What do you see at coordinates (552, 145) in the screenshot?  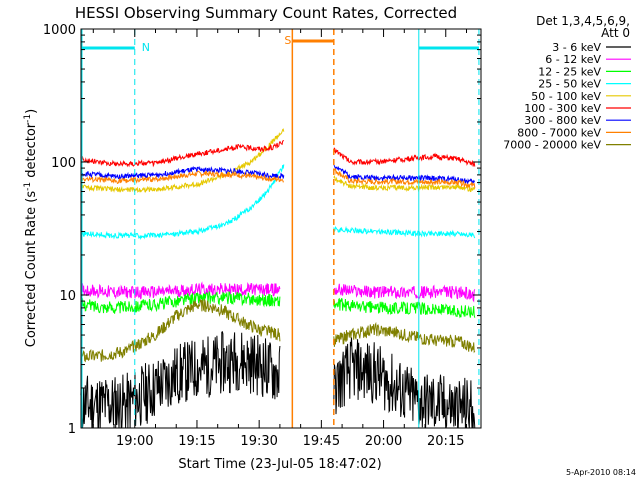 I see `legend-label-7000-20000-kev: 7000 - 20000 keV` at bounding box center [552, 145].